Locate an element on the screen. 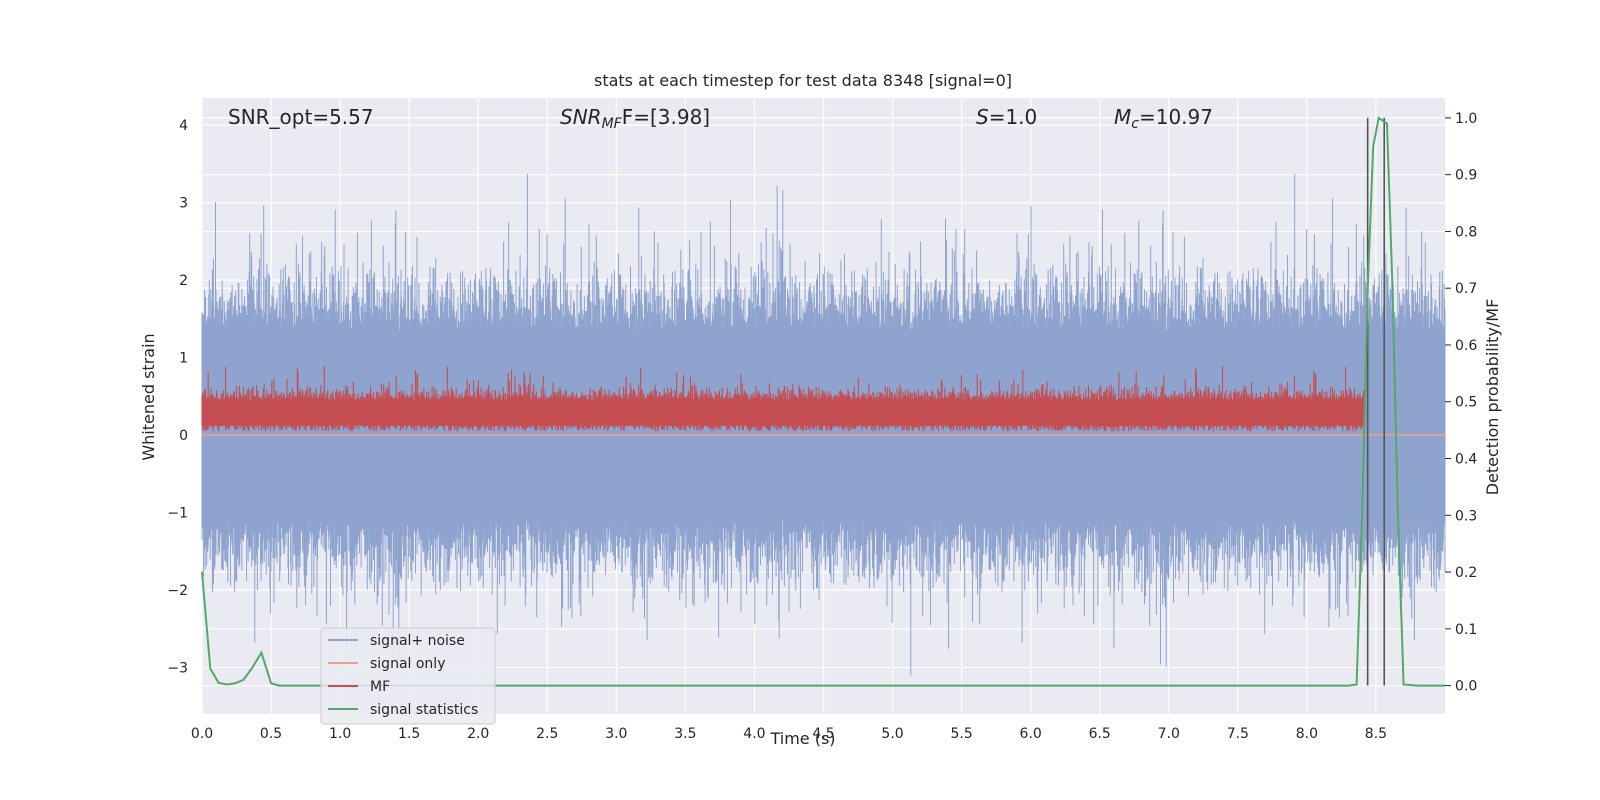 The image size is (1600, 800). x-tick-label: 6.5 is located at coordinates (1100, 734).